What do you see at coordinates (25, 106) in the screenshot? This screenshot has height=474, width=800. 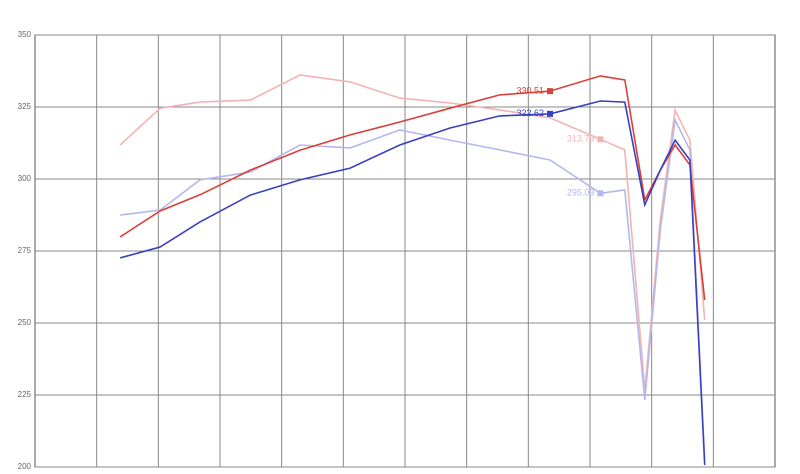 I see `y-tick-label: 325` at bounding box center [25, 106].